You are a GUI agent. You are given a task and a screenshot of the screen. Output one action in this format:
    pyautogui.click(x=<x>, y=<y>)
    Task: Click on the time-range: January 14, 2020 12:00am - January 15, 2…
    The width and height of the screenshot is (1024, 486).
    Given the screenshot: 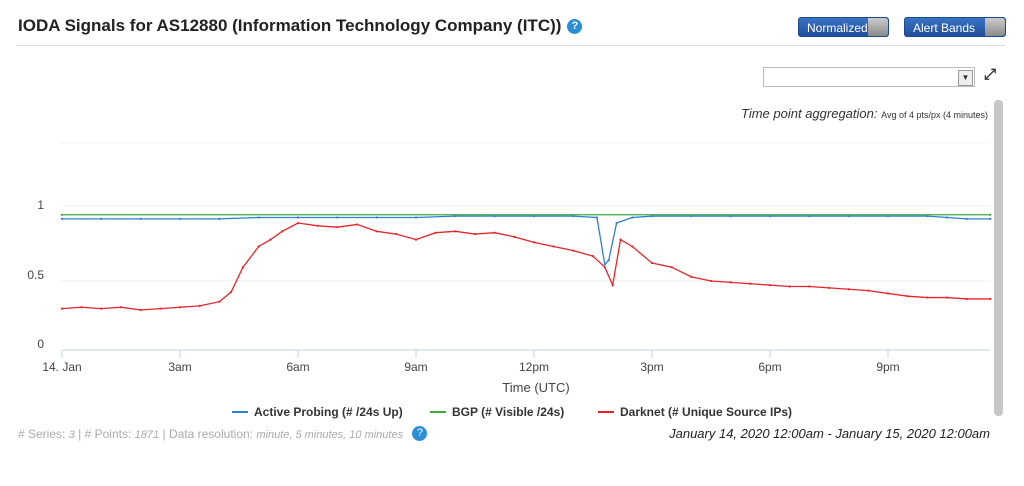 What is the action you would take?
    pyautogui.click(x=829, y=433)
    